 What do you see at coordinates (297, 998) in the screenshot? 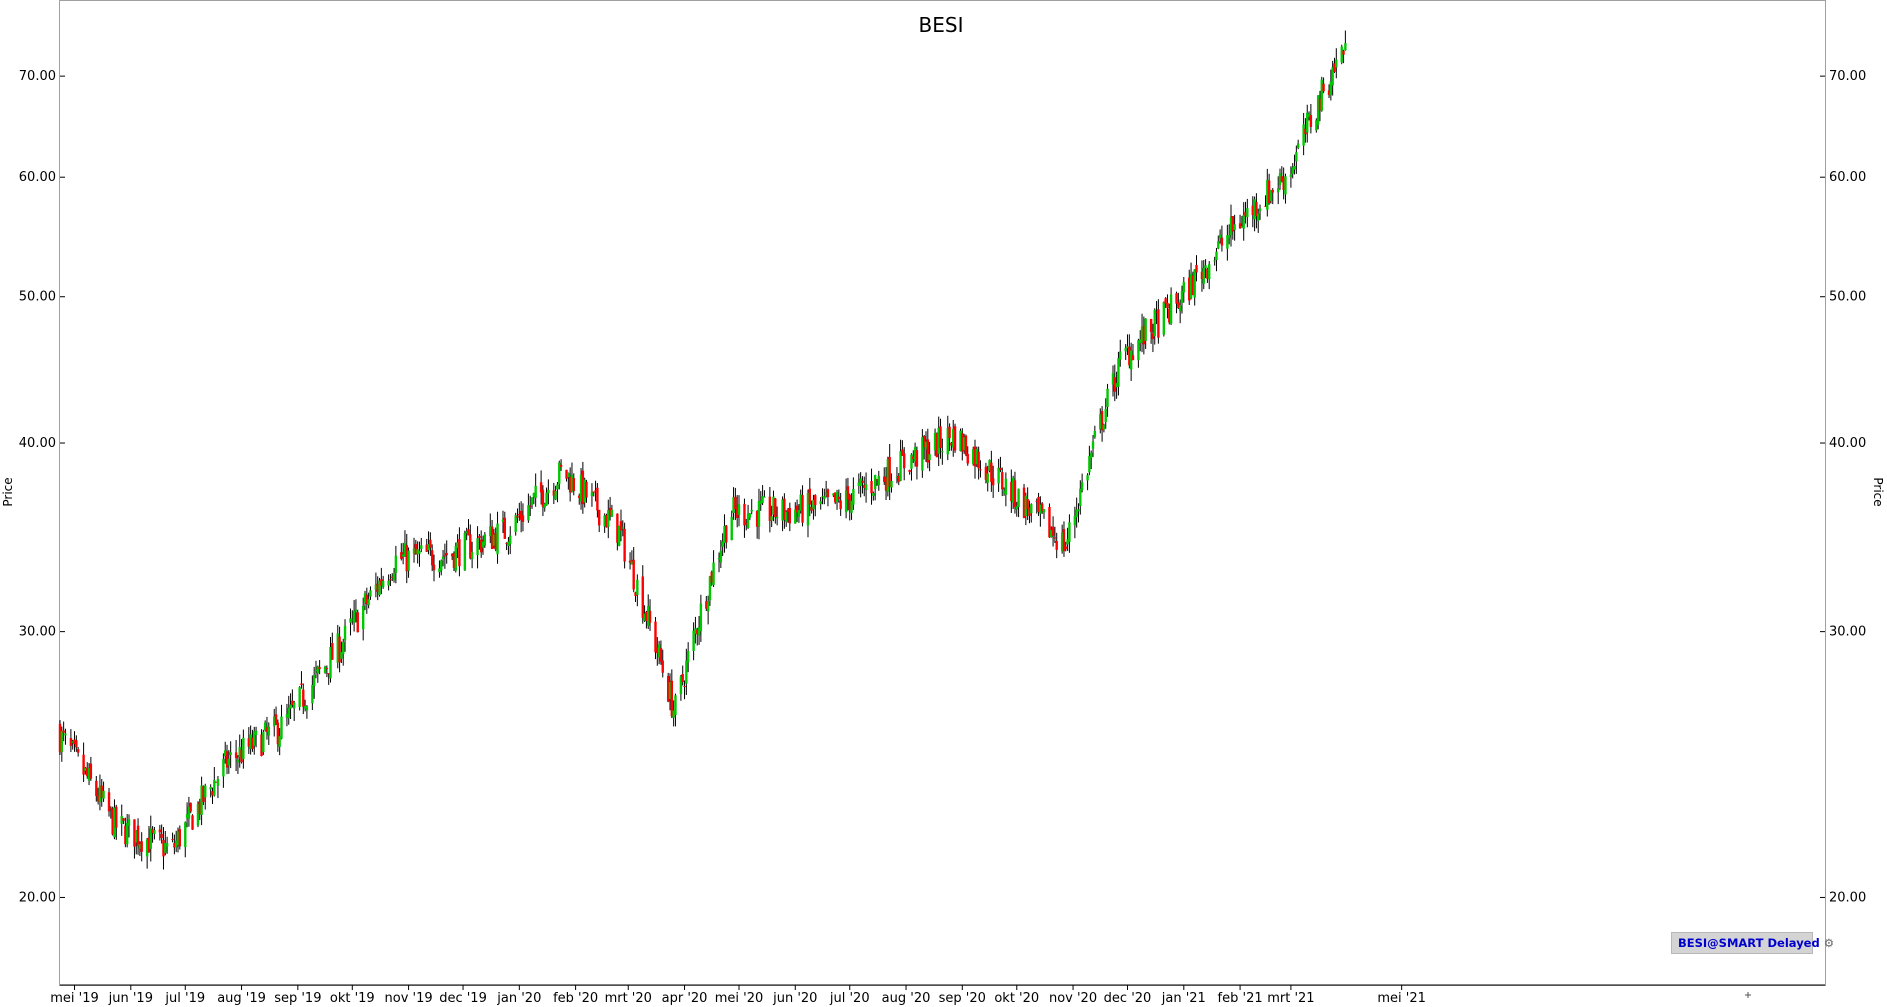
I see `x-tick-label: sep '19` at bounding box center [297, 998].